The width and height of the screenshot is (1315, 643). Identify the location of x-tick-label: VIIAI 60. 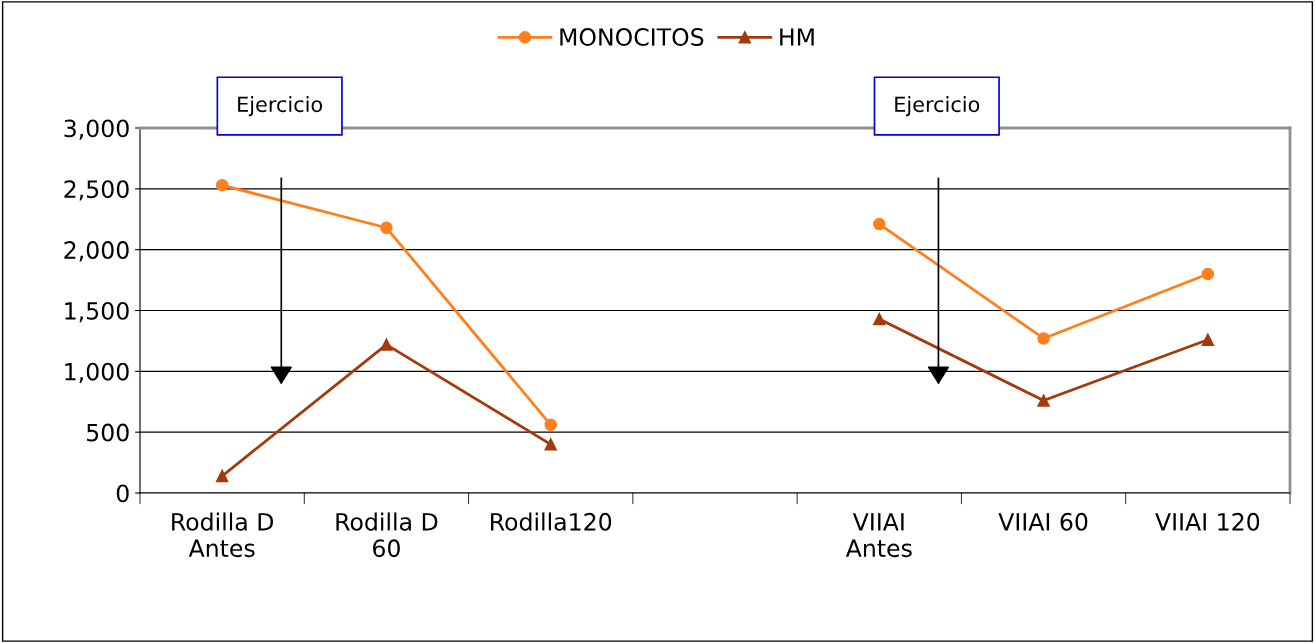
(1043, 521).